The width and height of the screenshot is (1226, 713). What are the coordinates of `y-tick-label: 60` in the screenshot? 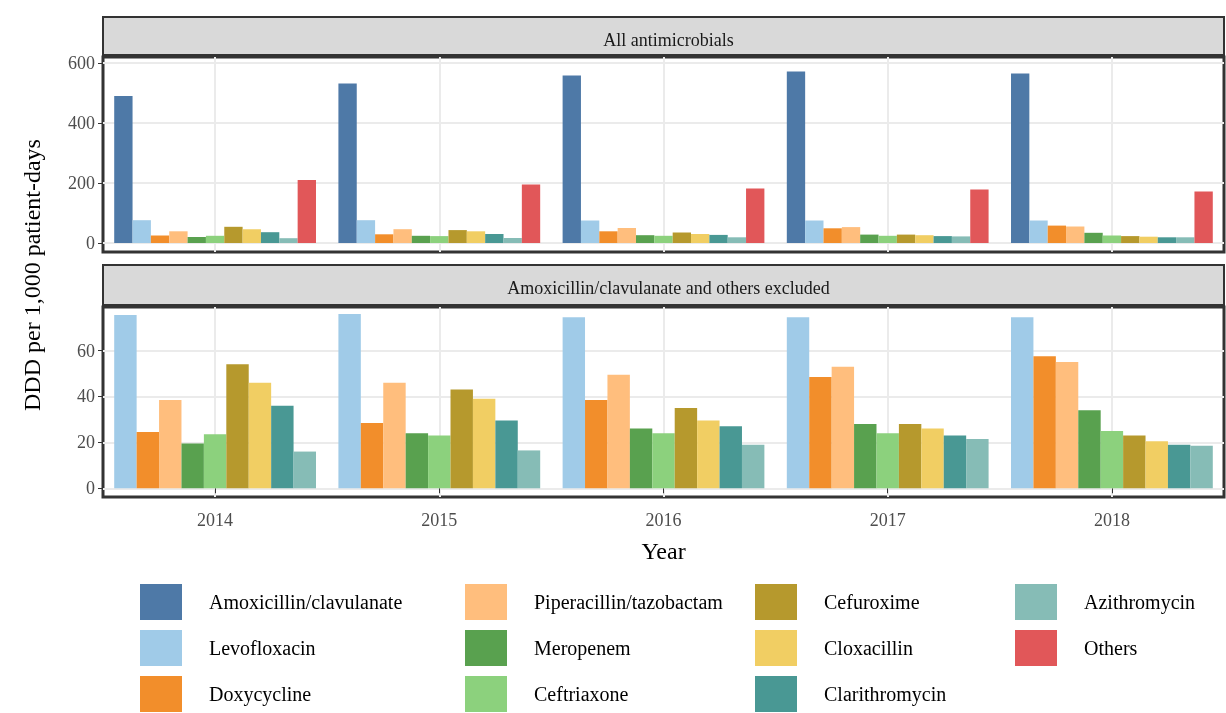 It's located at (86, 350).